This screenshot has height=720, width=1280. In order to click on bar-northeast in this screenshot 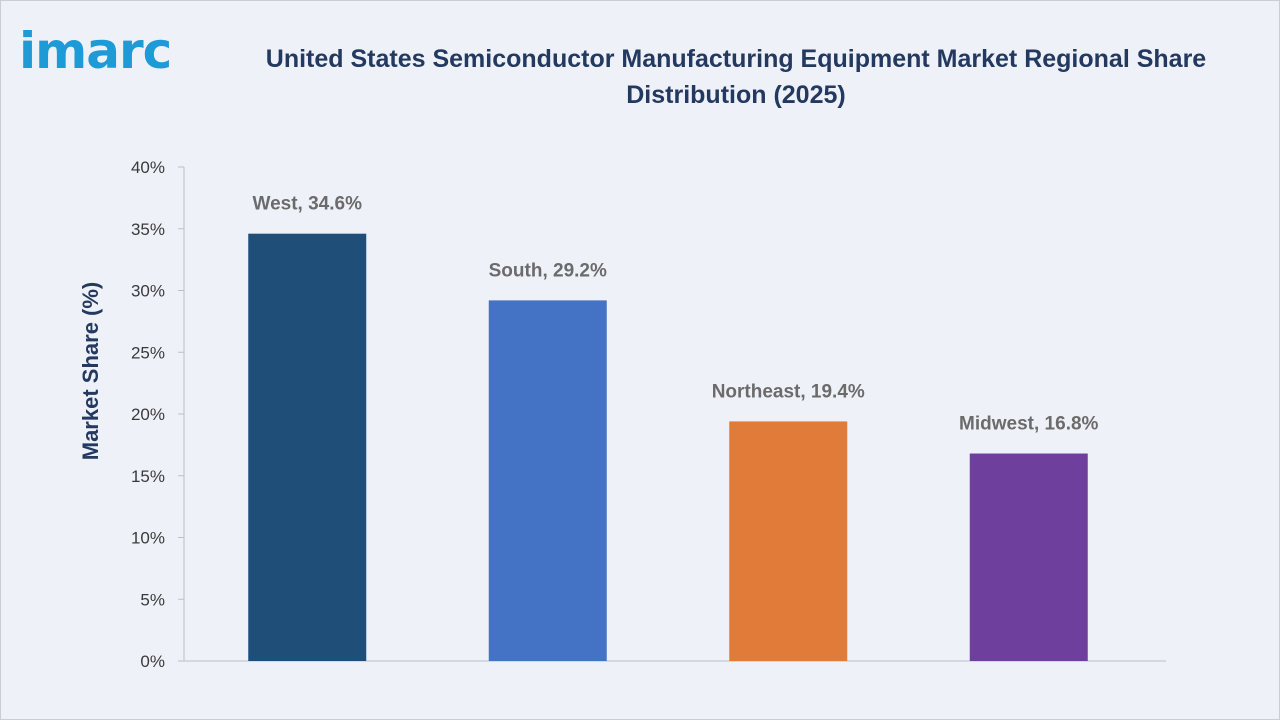, I will do `click(788, 541)`.